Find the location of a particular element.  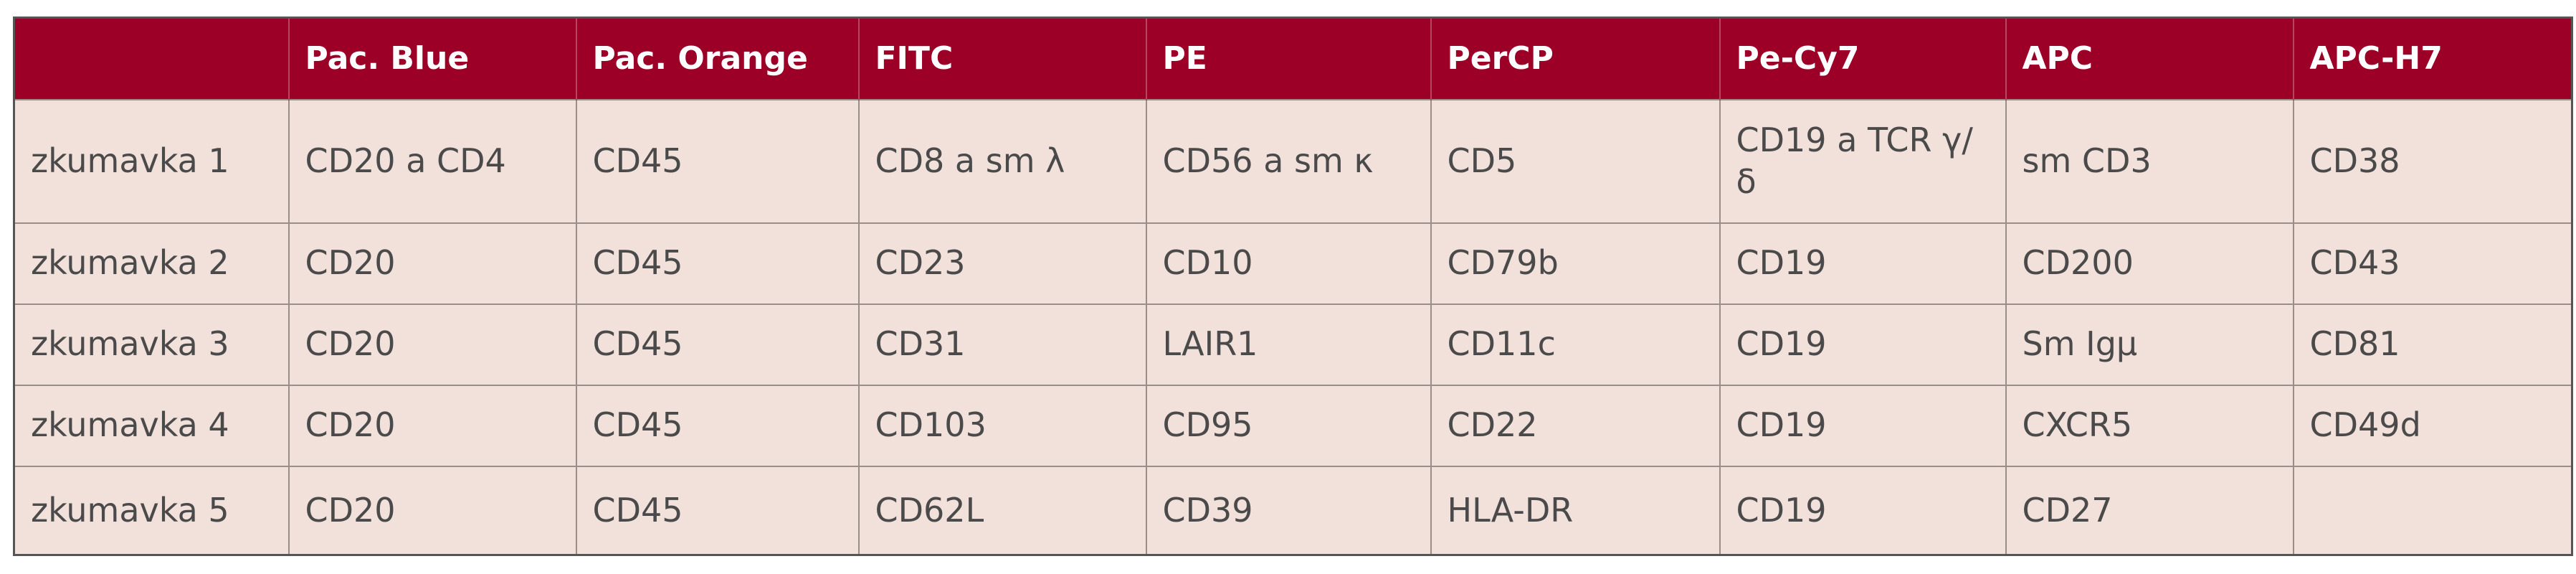

table-cell is located at coordinates (2432, 511).